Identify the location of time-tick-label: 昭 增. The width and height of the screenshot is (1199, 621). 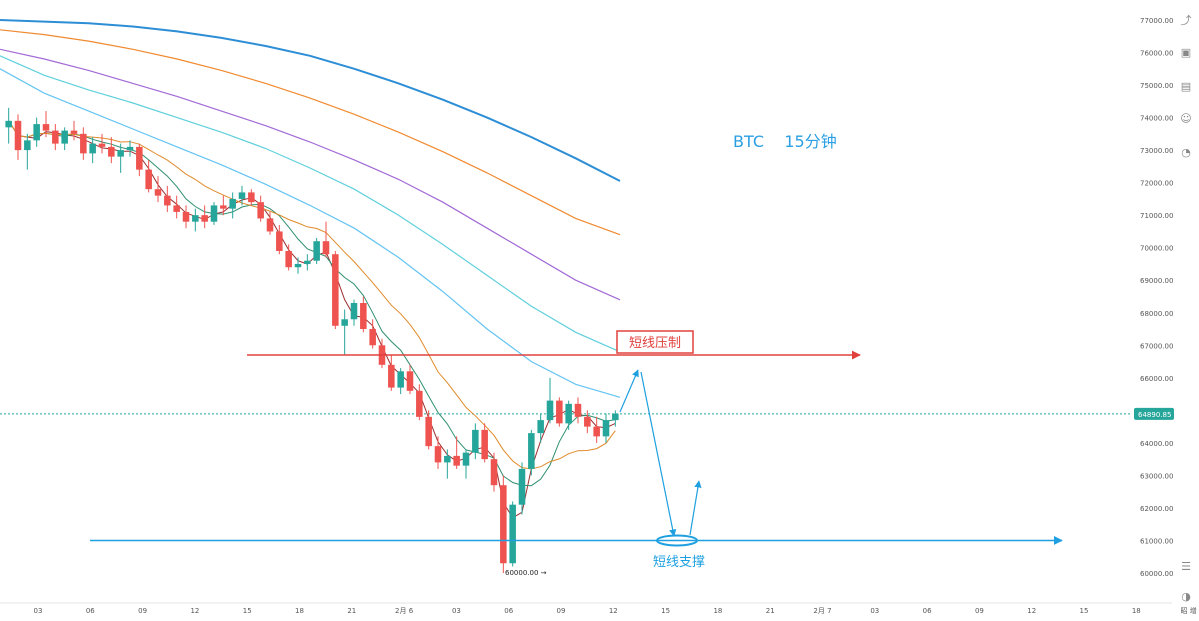
(1188, 610).